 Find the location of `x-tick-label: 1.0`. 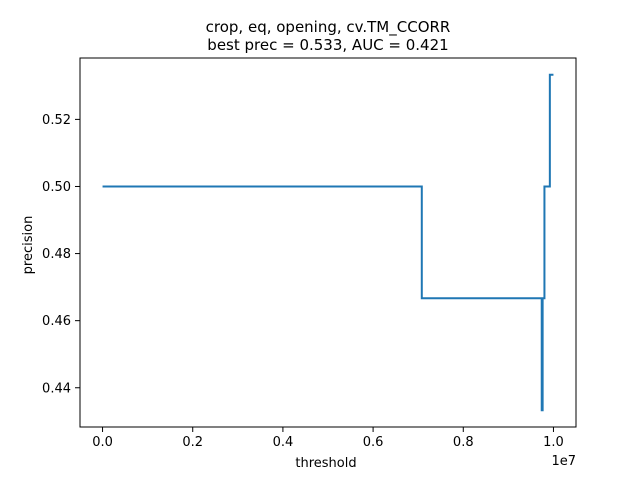

x-tick-label: 1.0 is located at coordinates (553, 442).